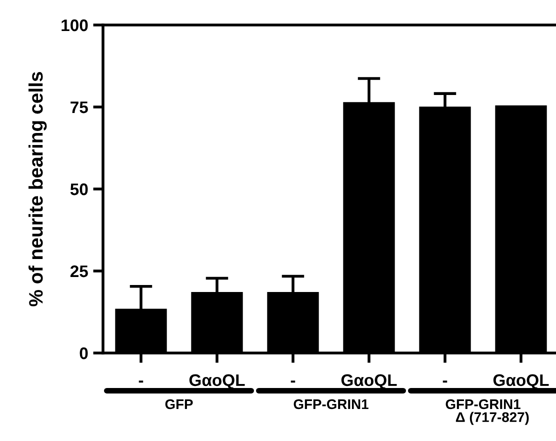  I want to click on text: GFP, so click(179, 404).